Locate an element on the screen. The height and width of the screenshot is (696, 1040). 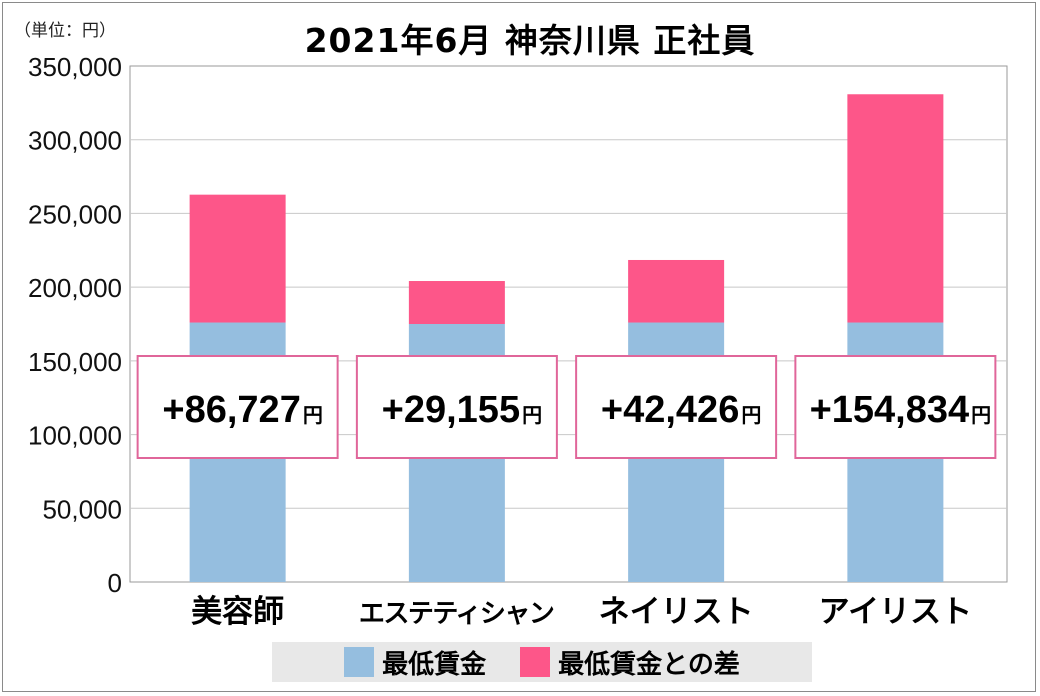
x-tick-label: エステティシャン is located at coordinates (457, 614).